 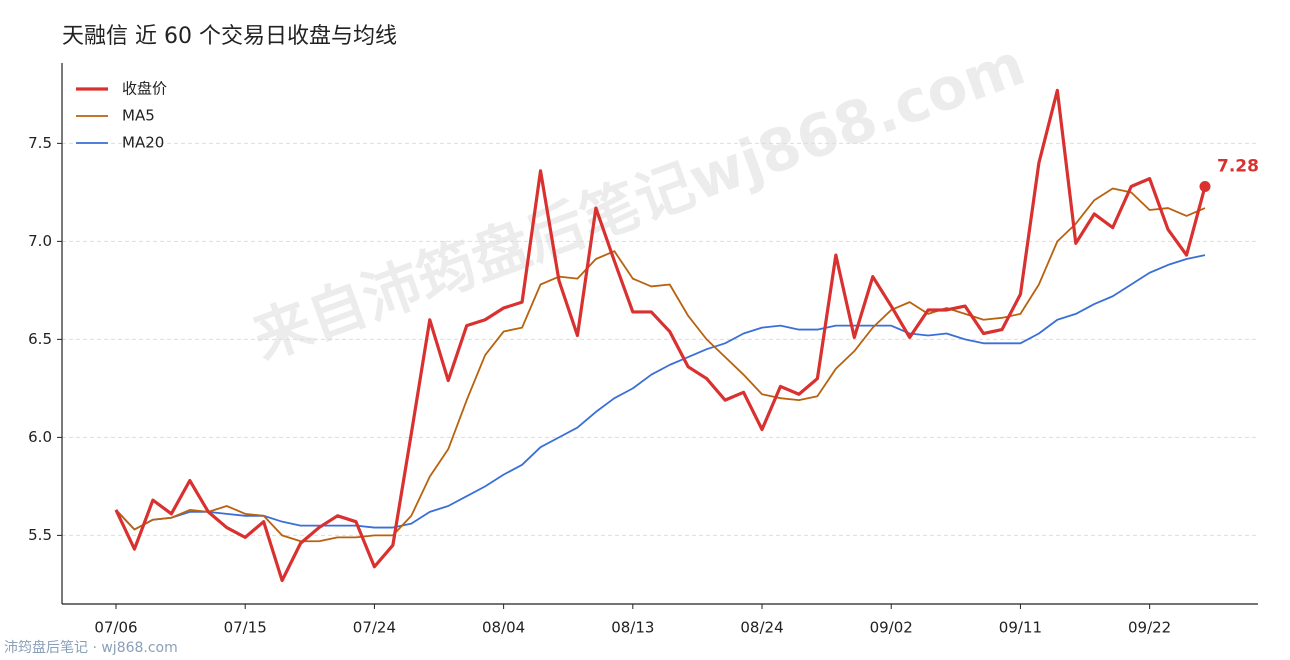 What do you see at coordinates (91, 647) in the screenshot?
I see `source: 沛筠盘后笔记 · wj868.com` at bounding box center [91, 647].